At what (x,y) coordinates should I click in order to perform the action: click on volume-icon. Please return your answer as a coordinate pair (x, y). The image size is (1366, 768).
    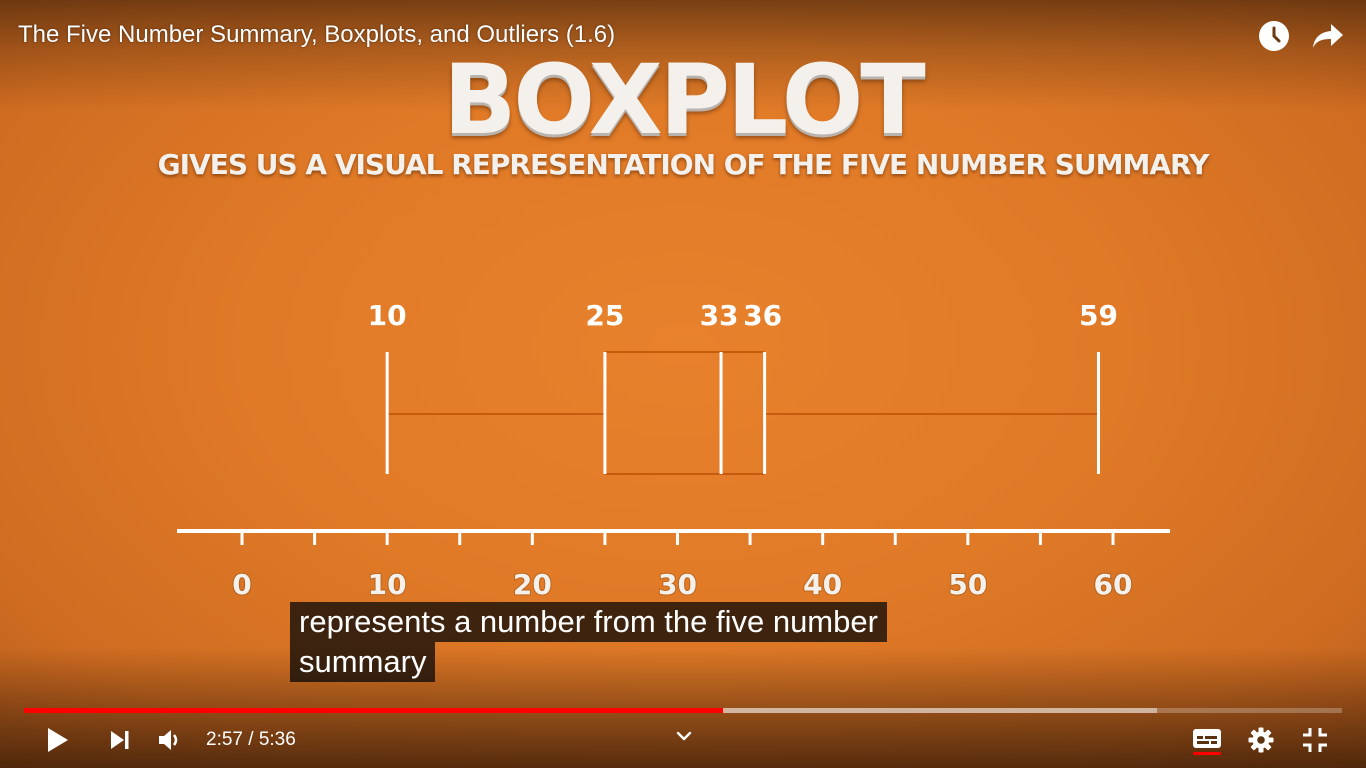
    Looking at the image, I should click on (168, 740).